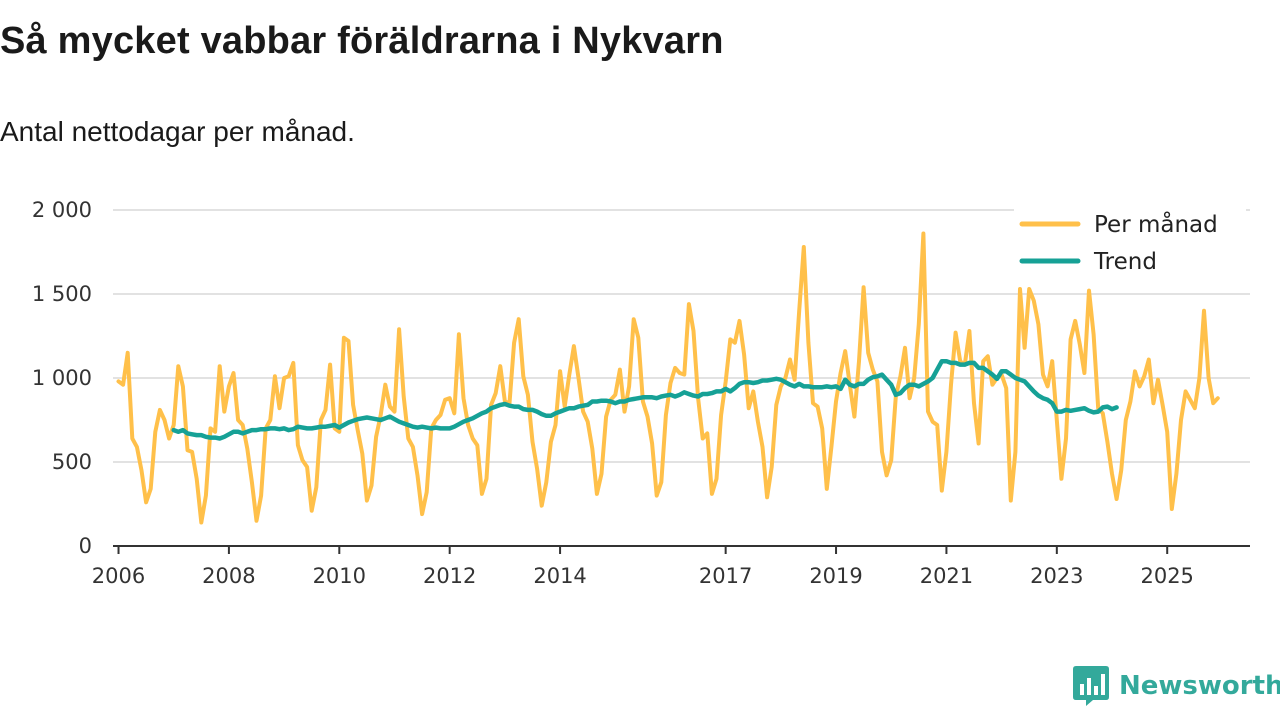  What do you see at coordinates (1125, 262) in the screenshot?
I see `legend-trend-label: Trend` at bounding box center [1125, 262].